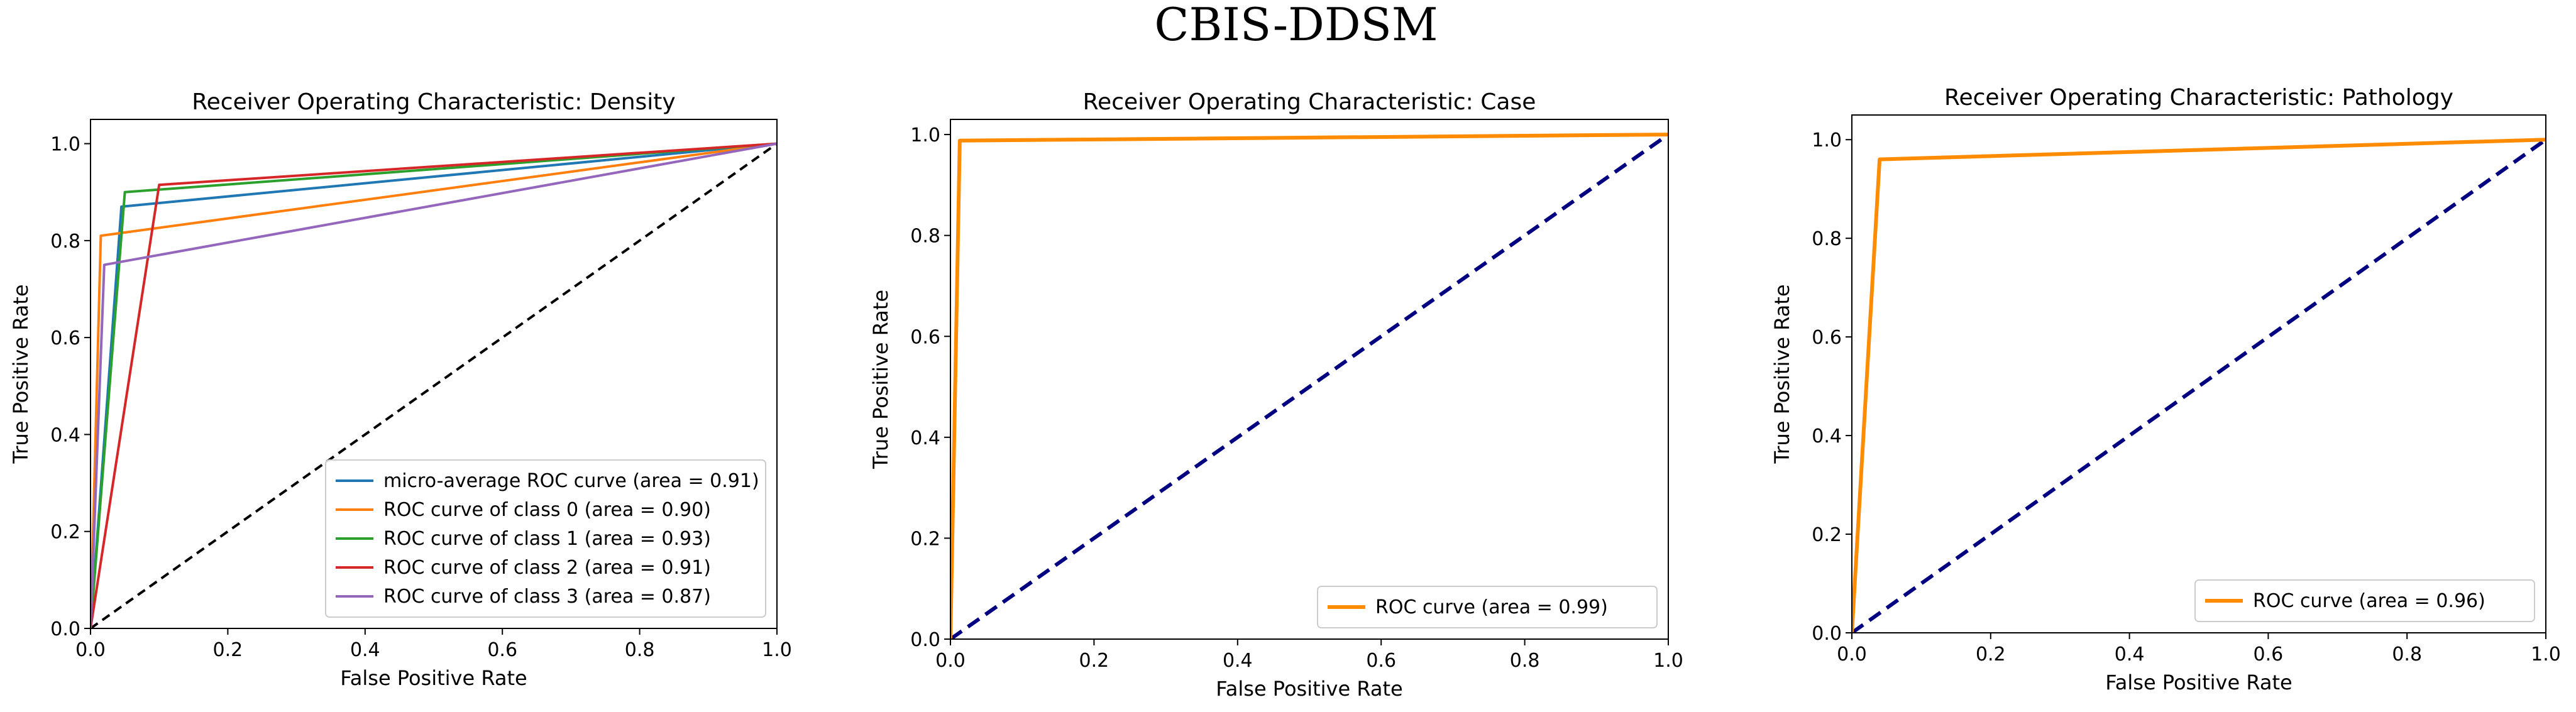  What do you see at coordinates (571, 481) in the screenshot?
I see `legend-entry: micro-average ROC curve (area = 0.91)` at bounding box center [571, 481].